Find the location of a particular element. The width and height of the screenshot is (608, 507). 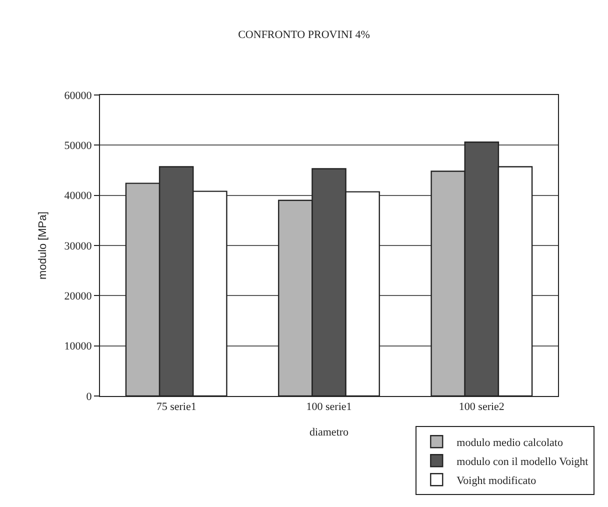

y-tick-label: 20000 is located at coordinates (78, 296).